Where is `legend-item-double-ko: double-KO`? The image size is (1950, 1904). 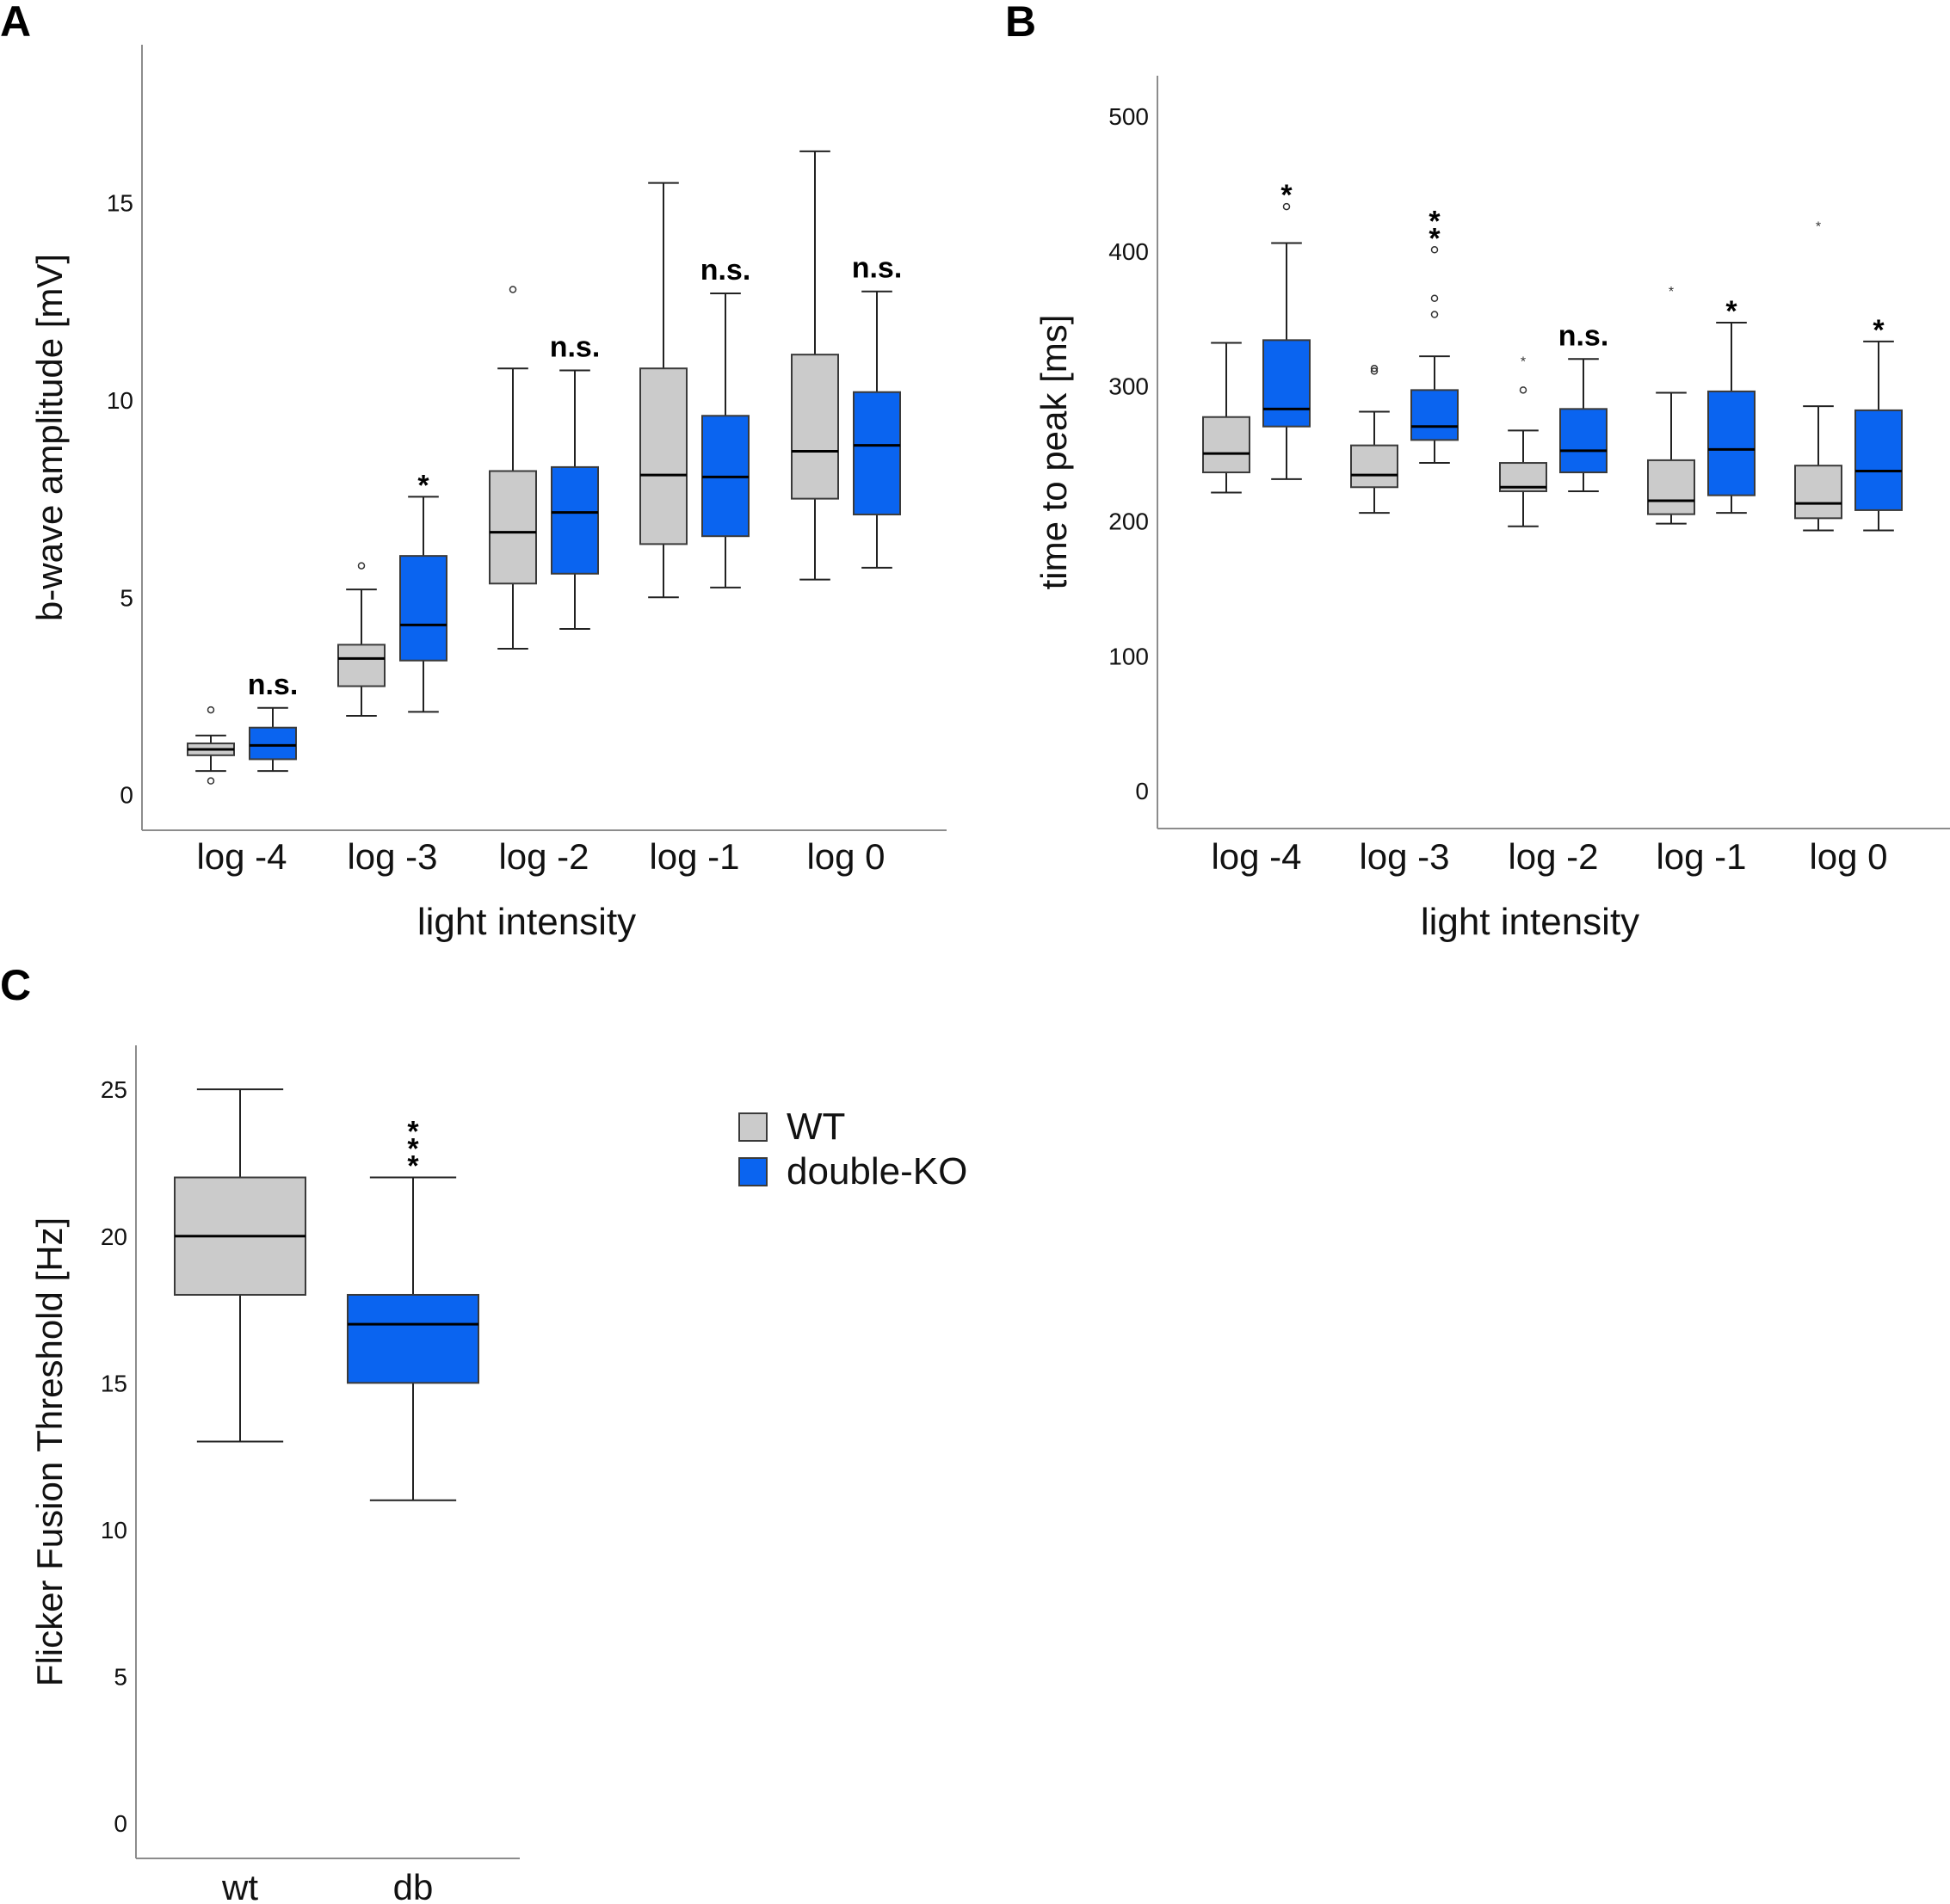
legend-item-double-ko: double-KO is located at coordinates (852, 1172).